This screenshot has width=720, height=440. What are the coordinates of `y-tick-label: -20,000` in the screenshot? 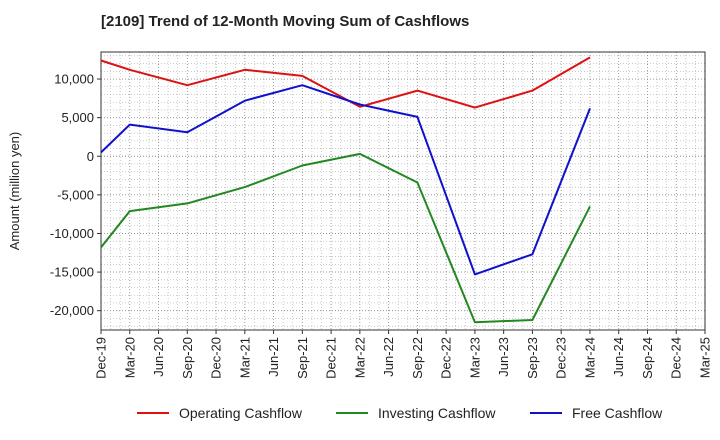 It's located at (72, 310).